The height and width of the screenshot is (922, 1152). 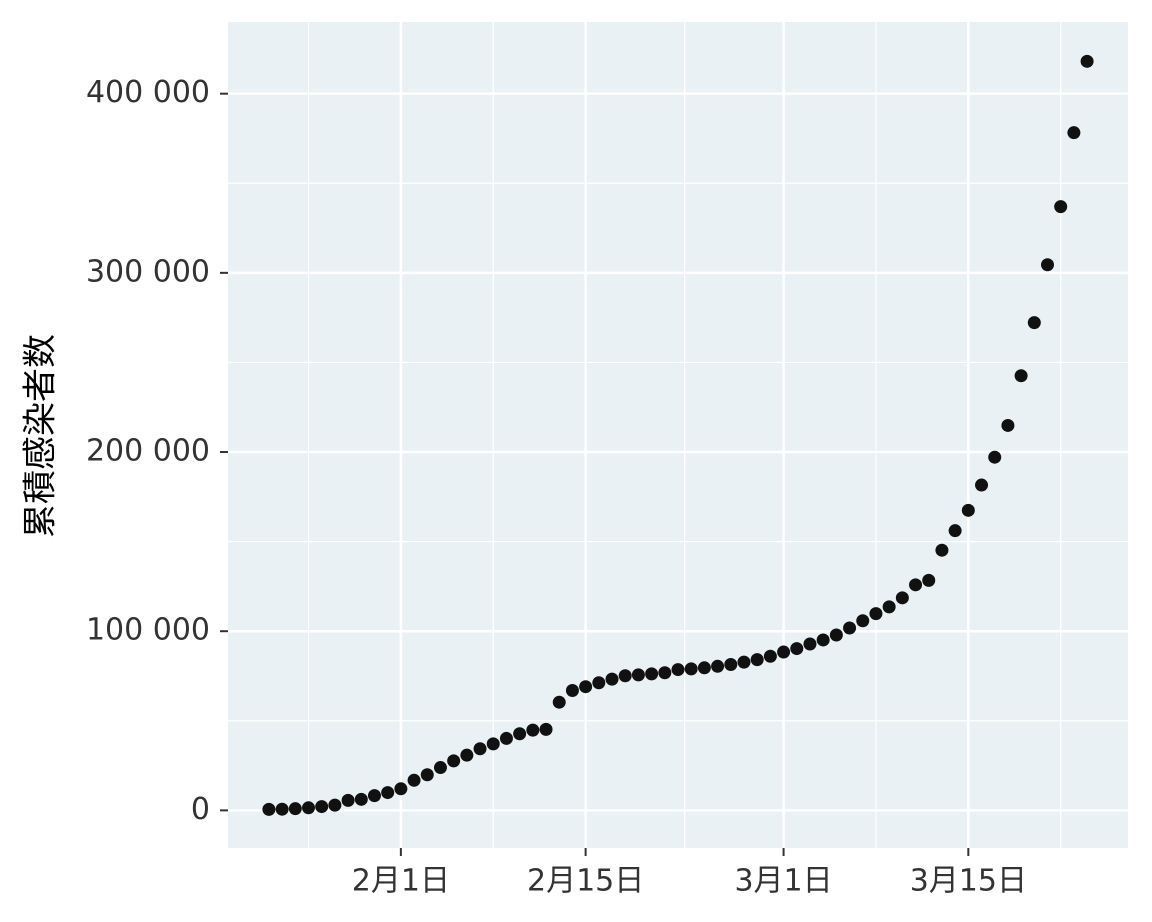 I want to click on y-tick-label: 200 000, so click(x=148, y=451).